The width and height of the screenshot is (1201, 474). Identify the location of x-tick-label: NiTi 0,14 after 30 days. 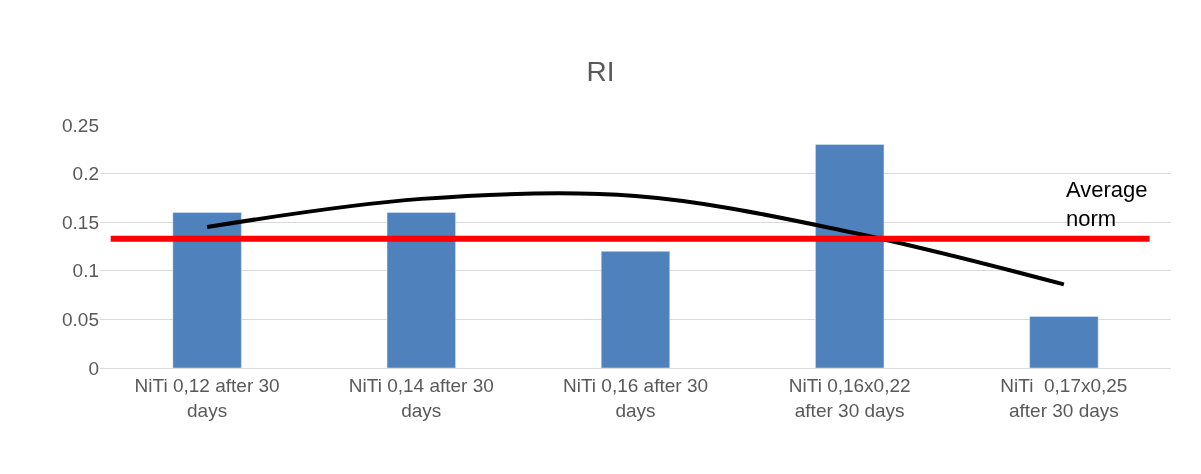
(421, 397).